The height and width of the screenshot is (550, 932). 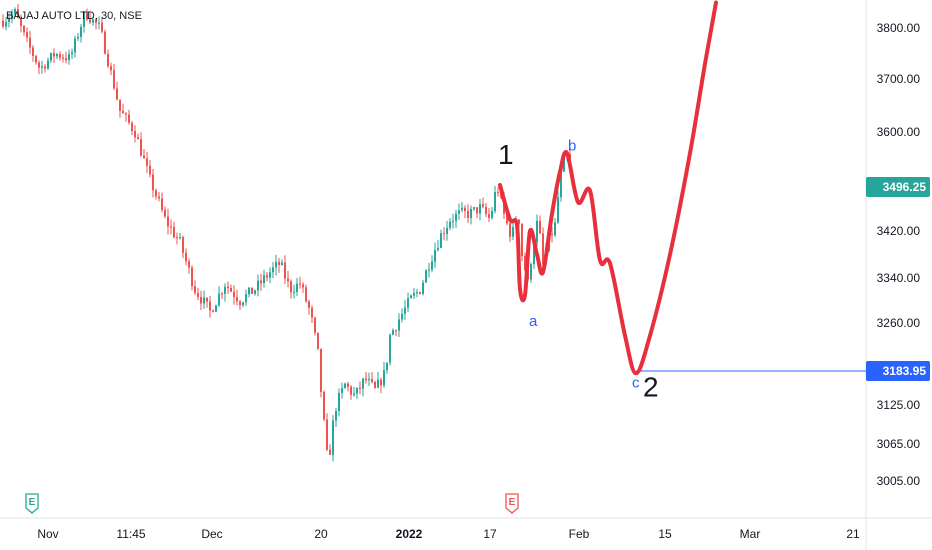 What do you see at coordinates (905, 371) in the screenshot?
I see `level-price-badge: 3183.95` at bounding box center [905, 371].